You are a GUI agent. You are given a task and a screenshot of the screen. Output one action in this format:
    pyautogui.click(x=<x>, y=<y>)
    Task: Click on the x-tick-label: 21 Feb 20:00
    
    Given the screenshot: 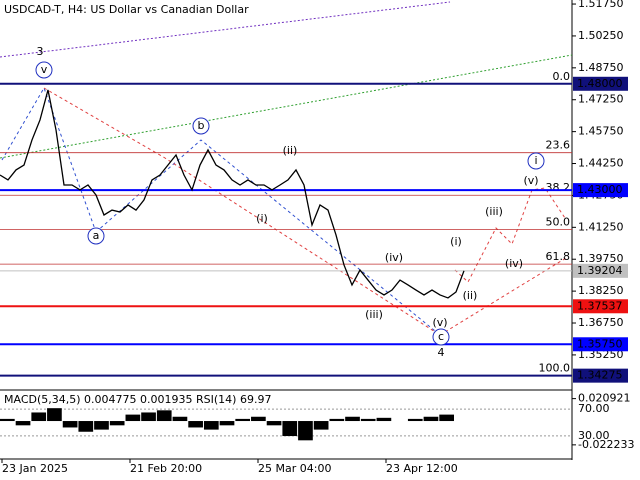 What is the action you would take?
    pyautogui.click(x=166, y=468)
    